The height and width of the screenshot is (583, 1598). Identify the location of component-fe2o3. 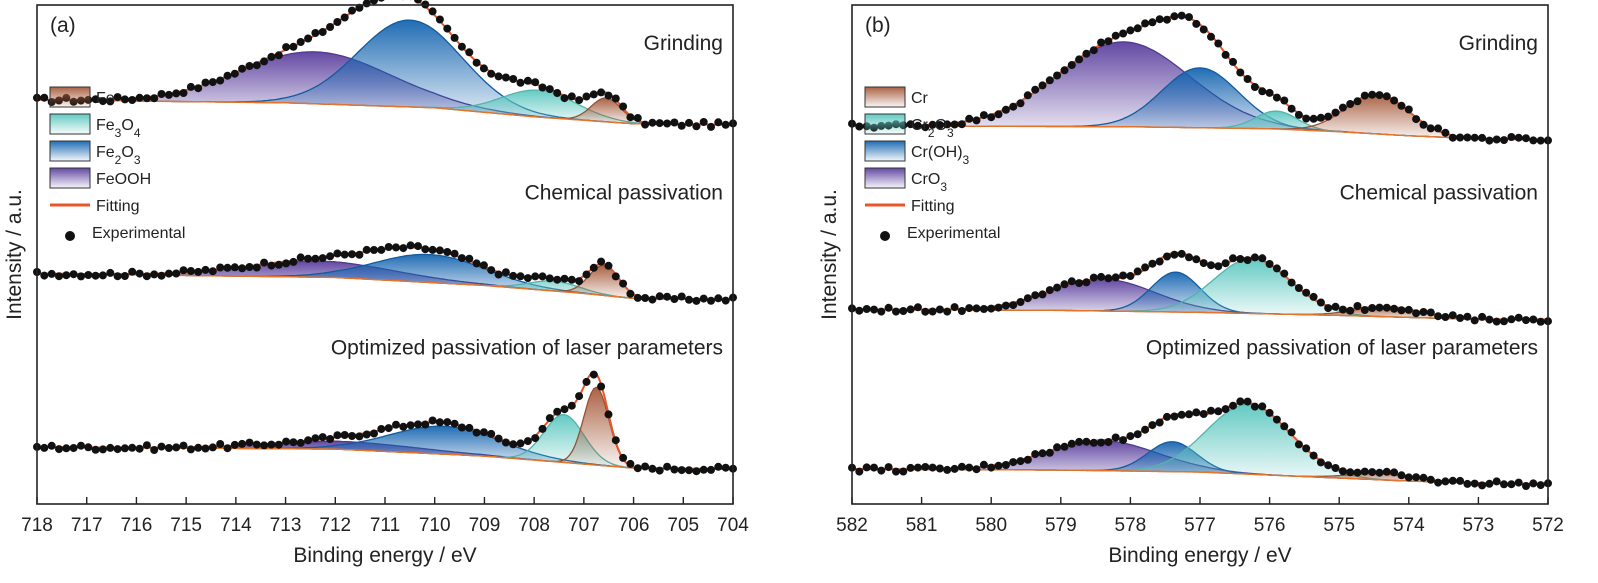
(385, 277).